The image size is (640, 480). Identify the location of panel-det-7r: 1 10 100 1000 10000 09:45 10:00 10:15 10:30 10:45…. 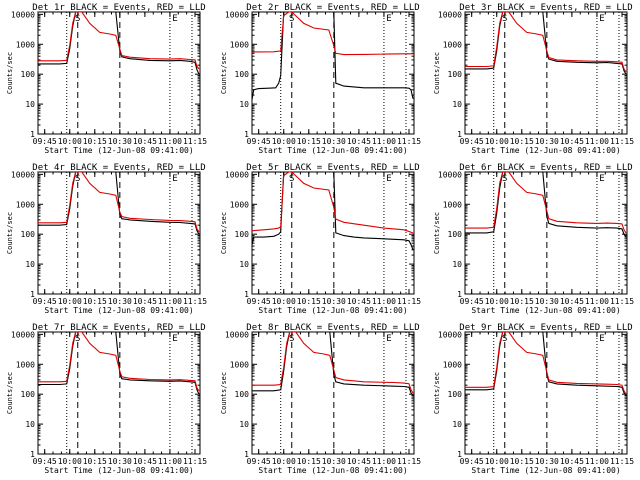
(106, 399).